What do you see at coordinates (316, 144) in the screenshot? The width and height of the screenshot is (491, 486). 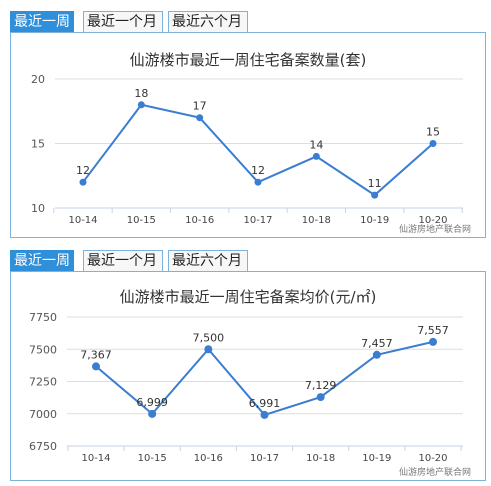 I see `data-label: 14` at bounding box center [316, 144].